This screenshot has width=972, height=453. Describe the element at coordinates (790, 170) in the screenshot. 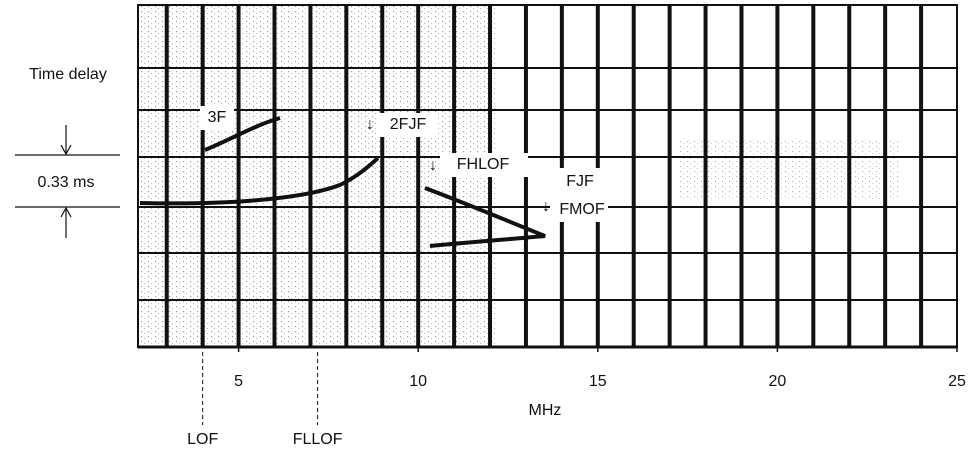

I see `noise` at that location.